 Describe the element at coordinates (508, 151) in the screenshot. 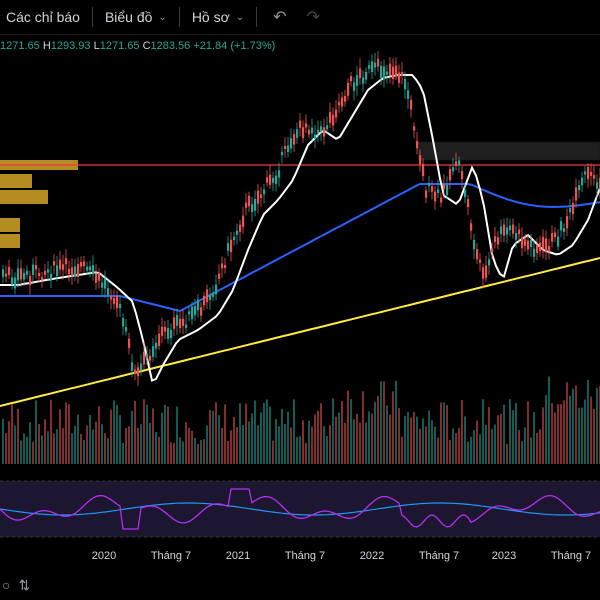

I see `resistance-zone` at that location.